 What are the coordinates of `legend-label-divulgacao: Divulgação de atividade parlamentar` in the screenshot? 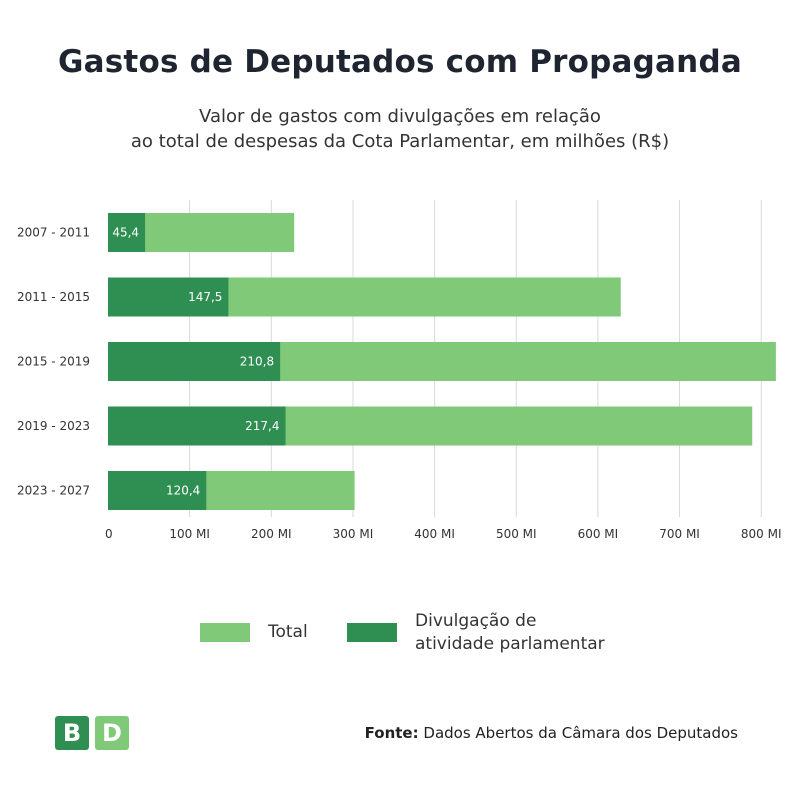 It's located at (510, 633).